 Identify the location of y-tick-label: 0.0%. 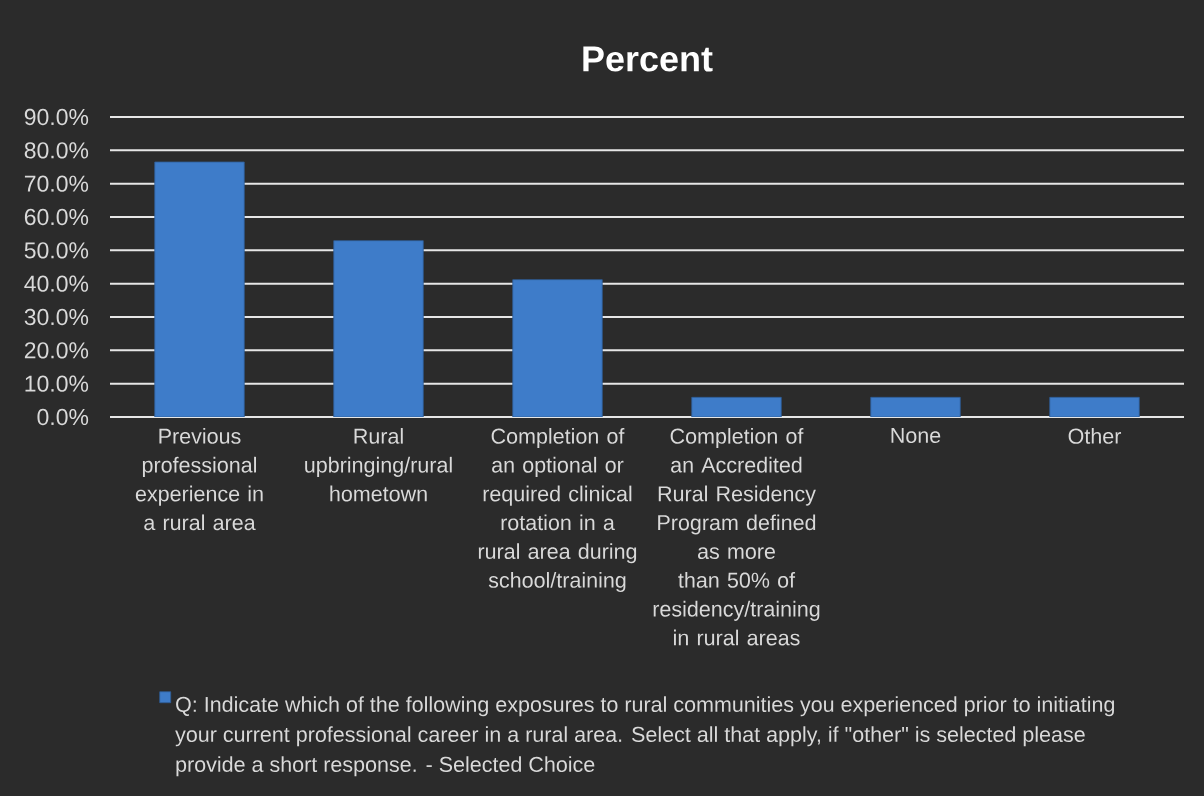
(63, 417).